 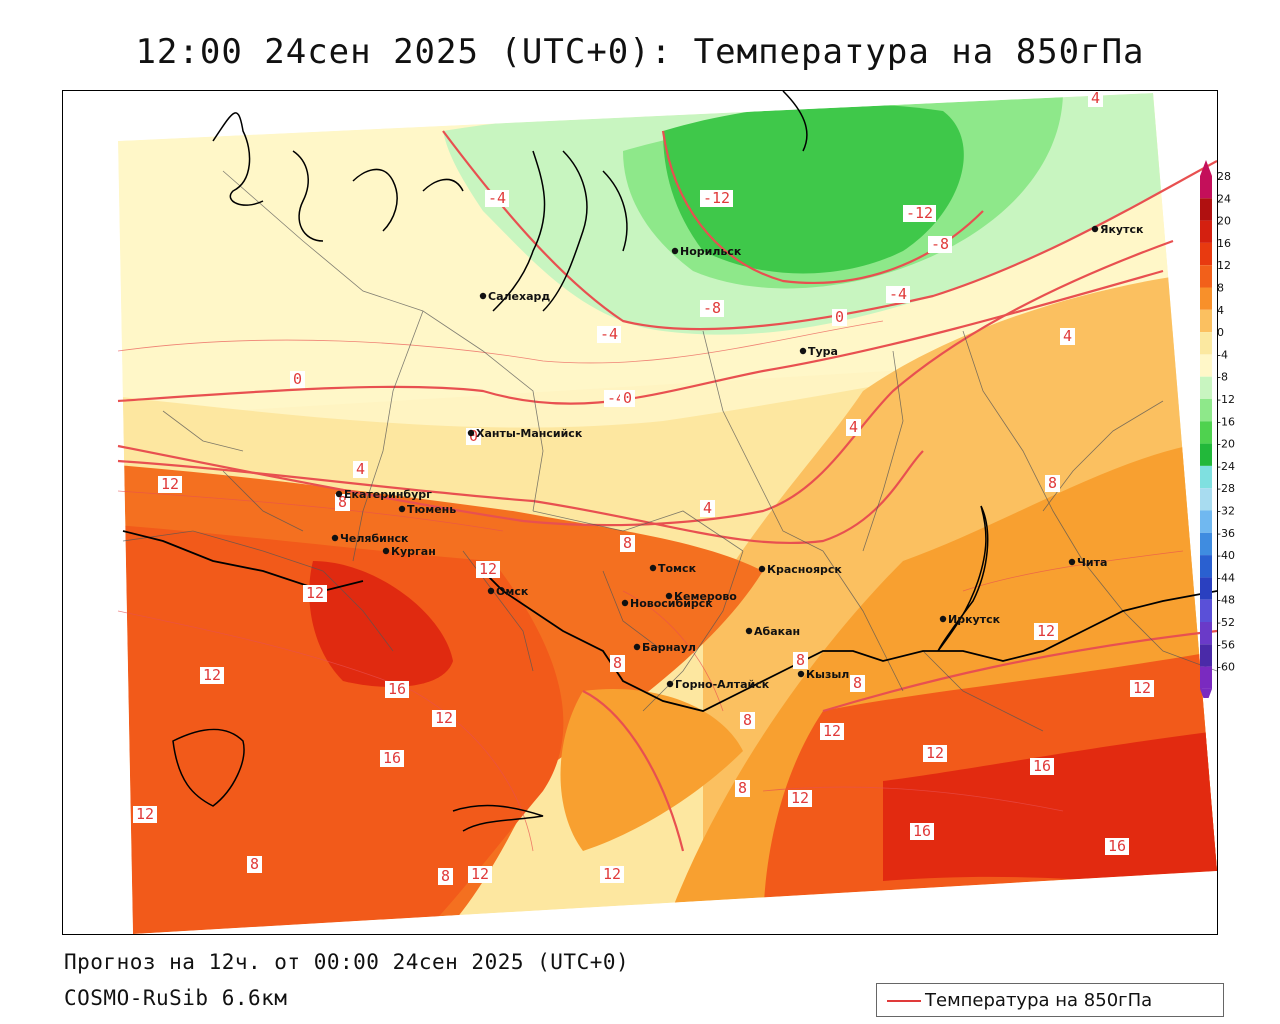 I want to click on city-marker: Тюмень, so click(x=427, y=509).